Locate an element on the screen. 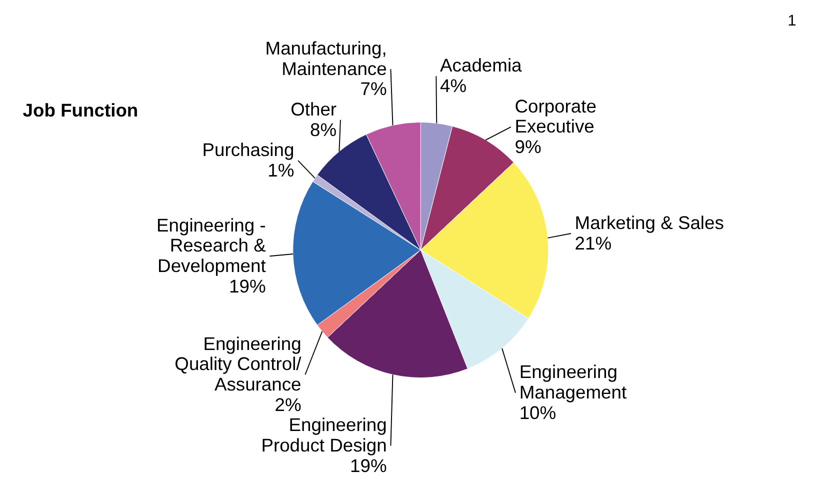  data-label: 4% is located at coordinates (453, 85).